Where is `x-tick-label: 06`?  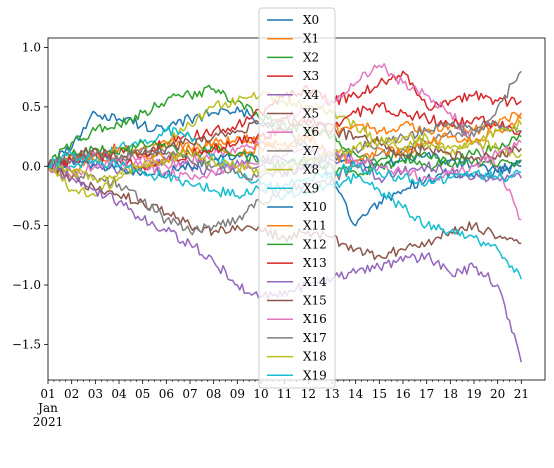 x-tick-label: 06 is located at coordinates (166, 394).